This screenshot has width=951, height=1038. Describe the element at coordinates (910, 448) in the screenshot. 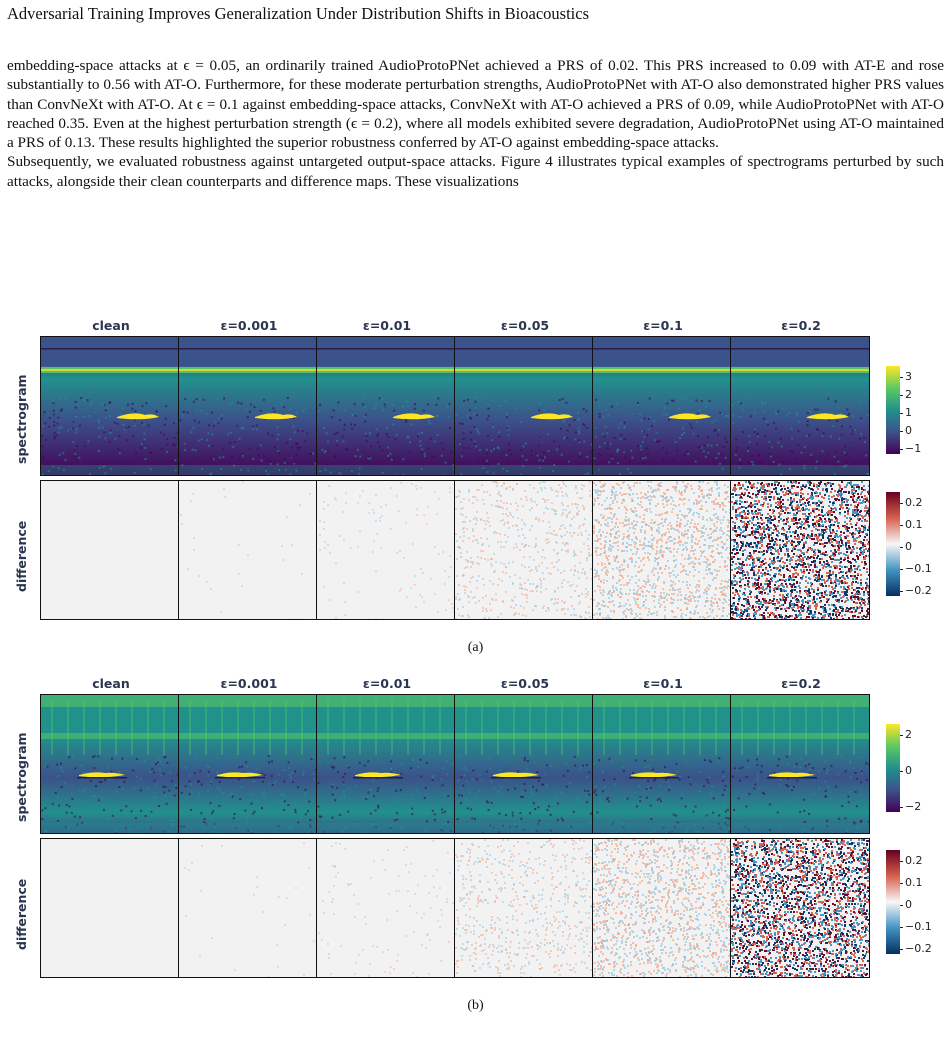

I see `colorbar-tick-label: −1` at that location.